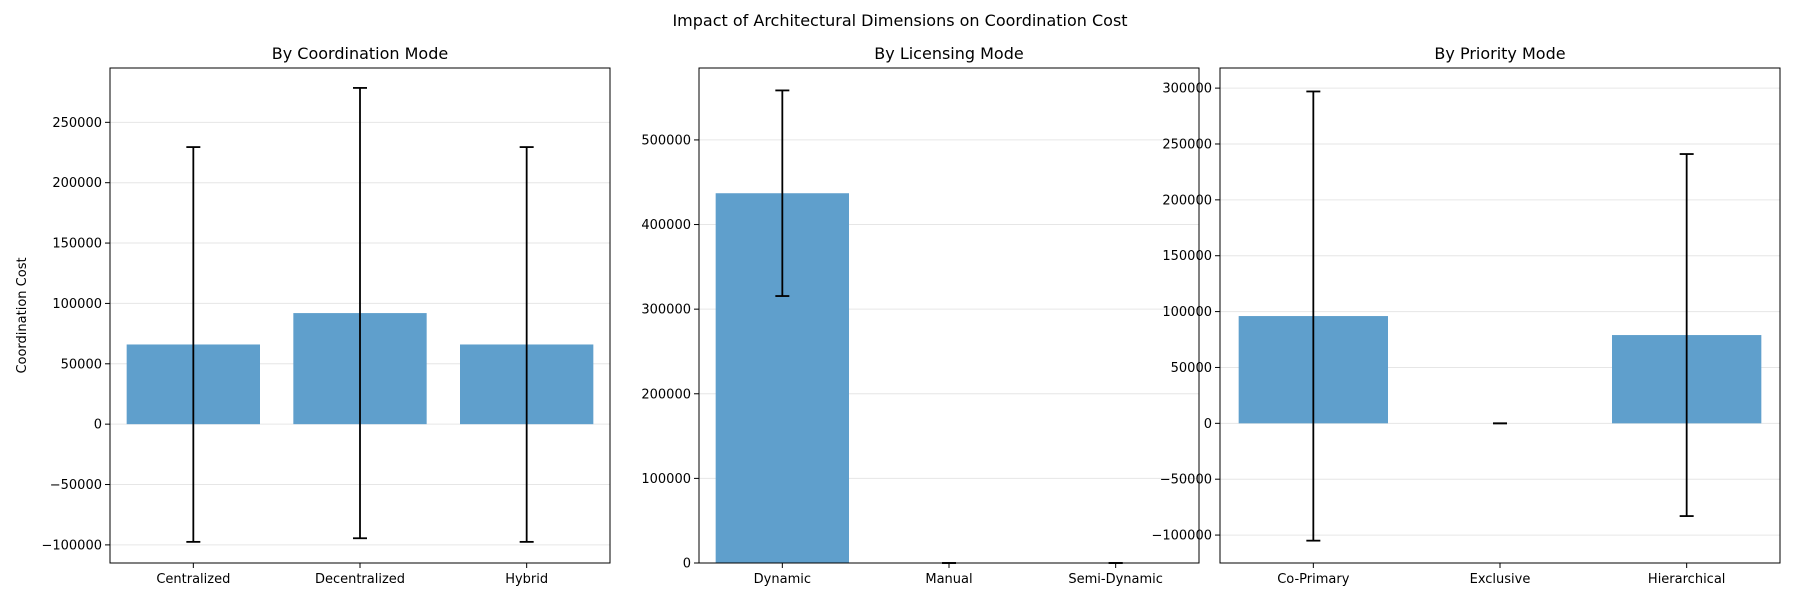  What do you see at coordinates (526, 579) in the screenshot?
I see `x-tick-label: Hybrid` at bounding box center [526, 579].